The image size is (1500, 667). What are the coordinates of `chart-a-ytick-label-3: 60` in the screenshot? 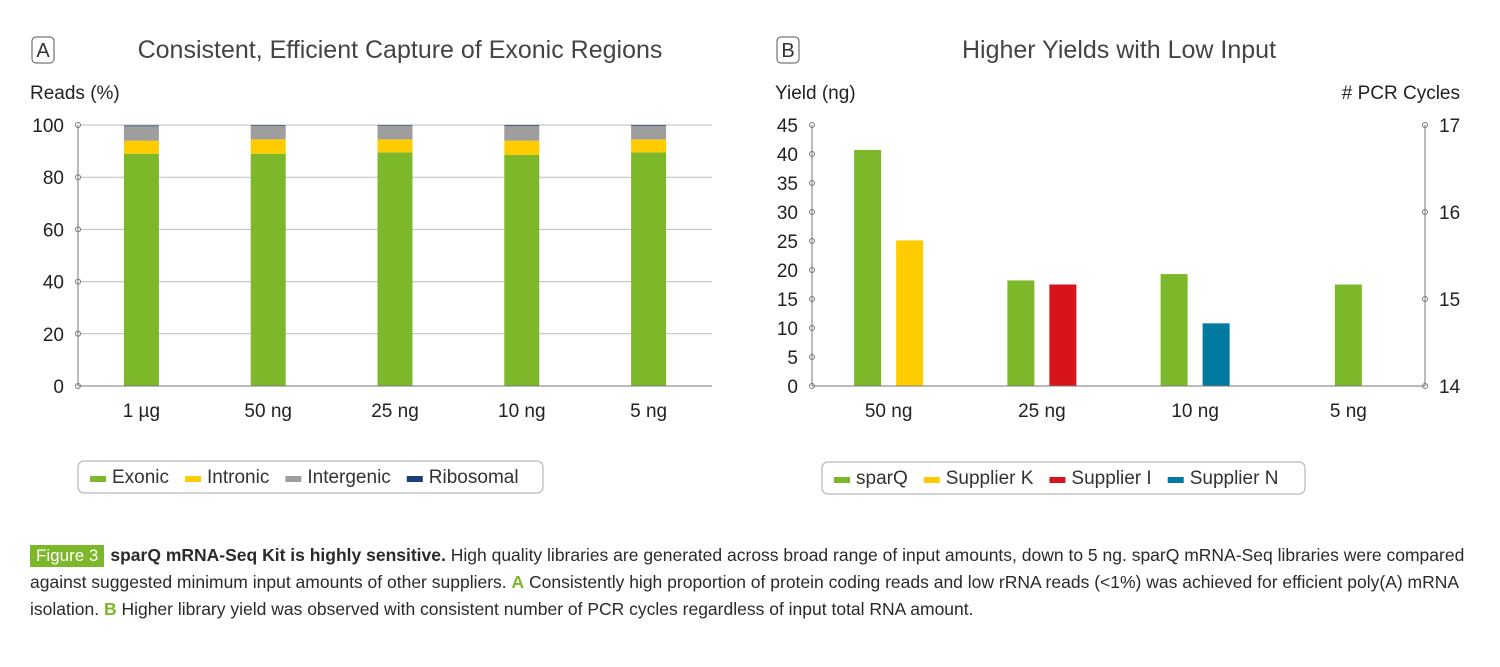 It's located at (53, 230).